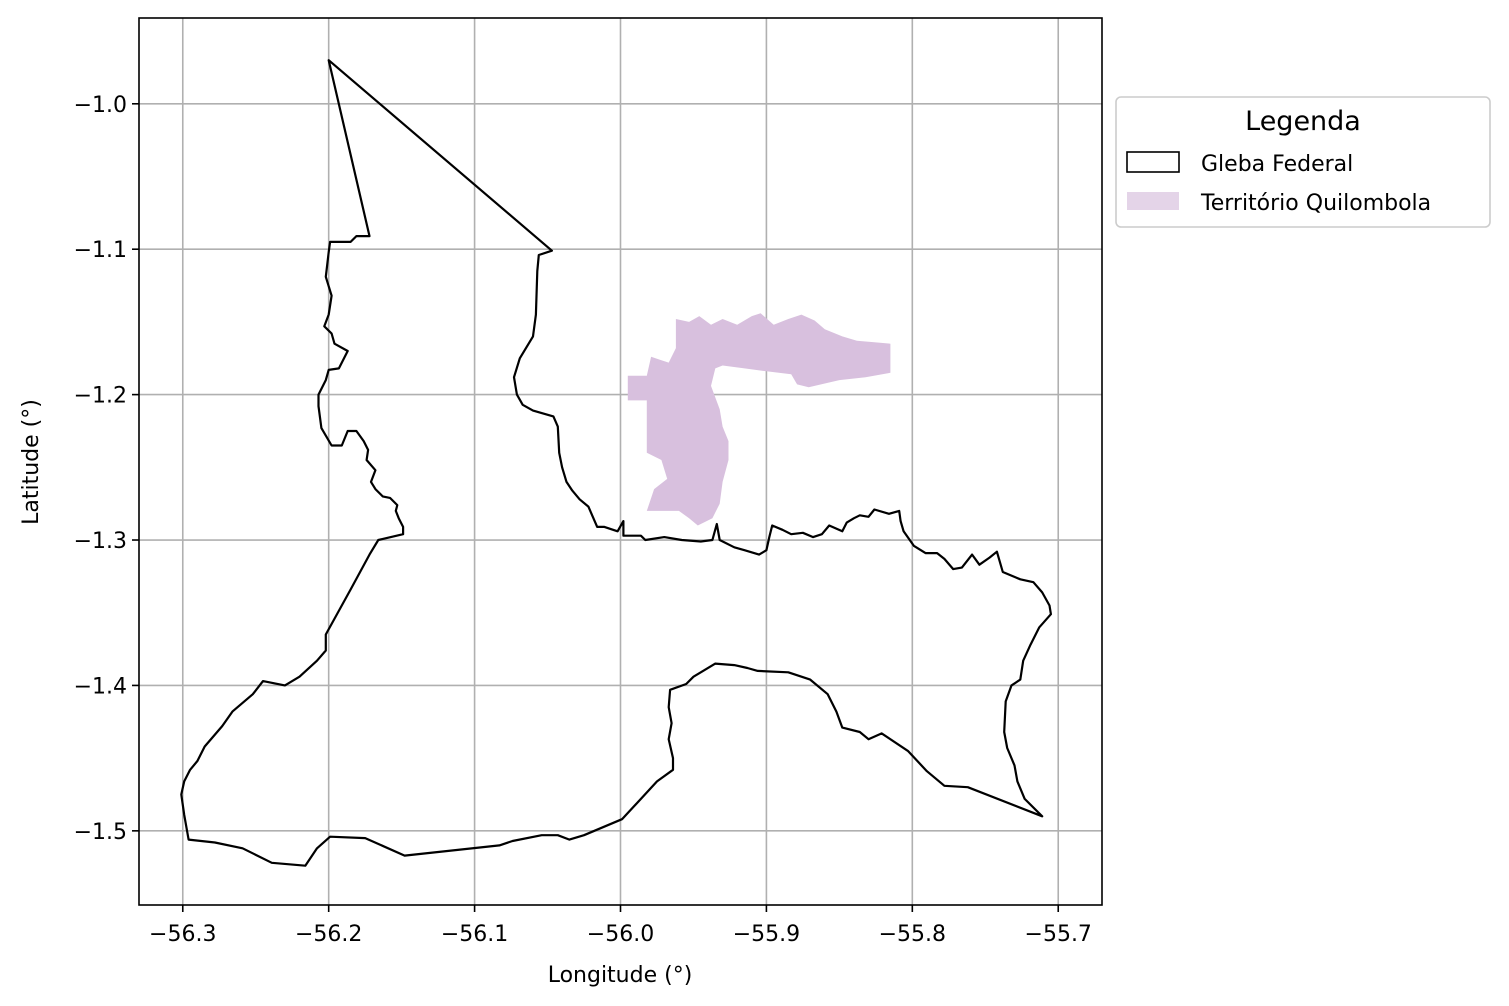 The width and height of the screenshot is (1509, 1006). Describe the element at coordinates (620, 975) in the screenshot. I see `x-axis-label: Longitude (°)` at that location.